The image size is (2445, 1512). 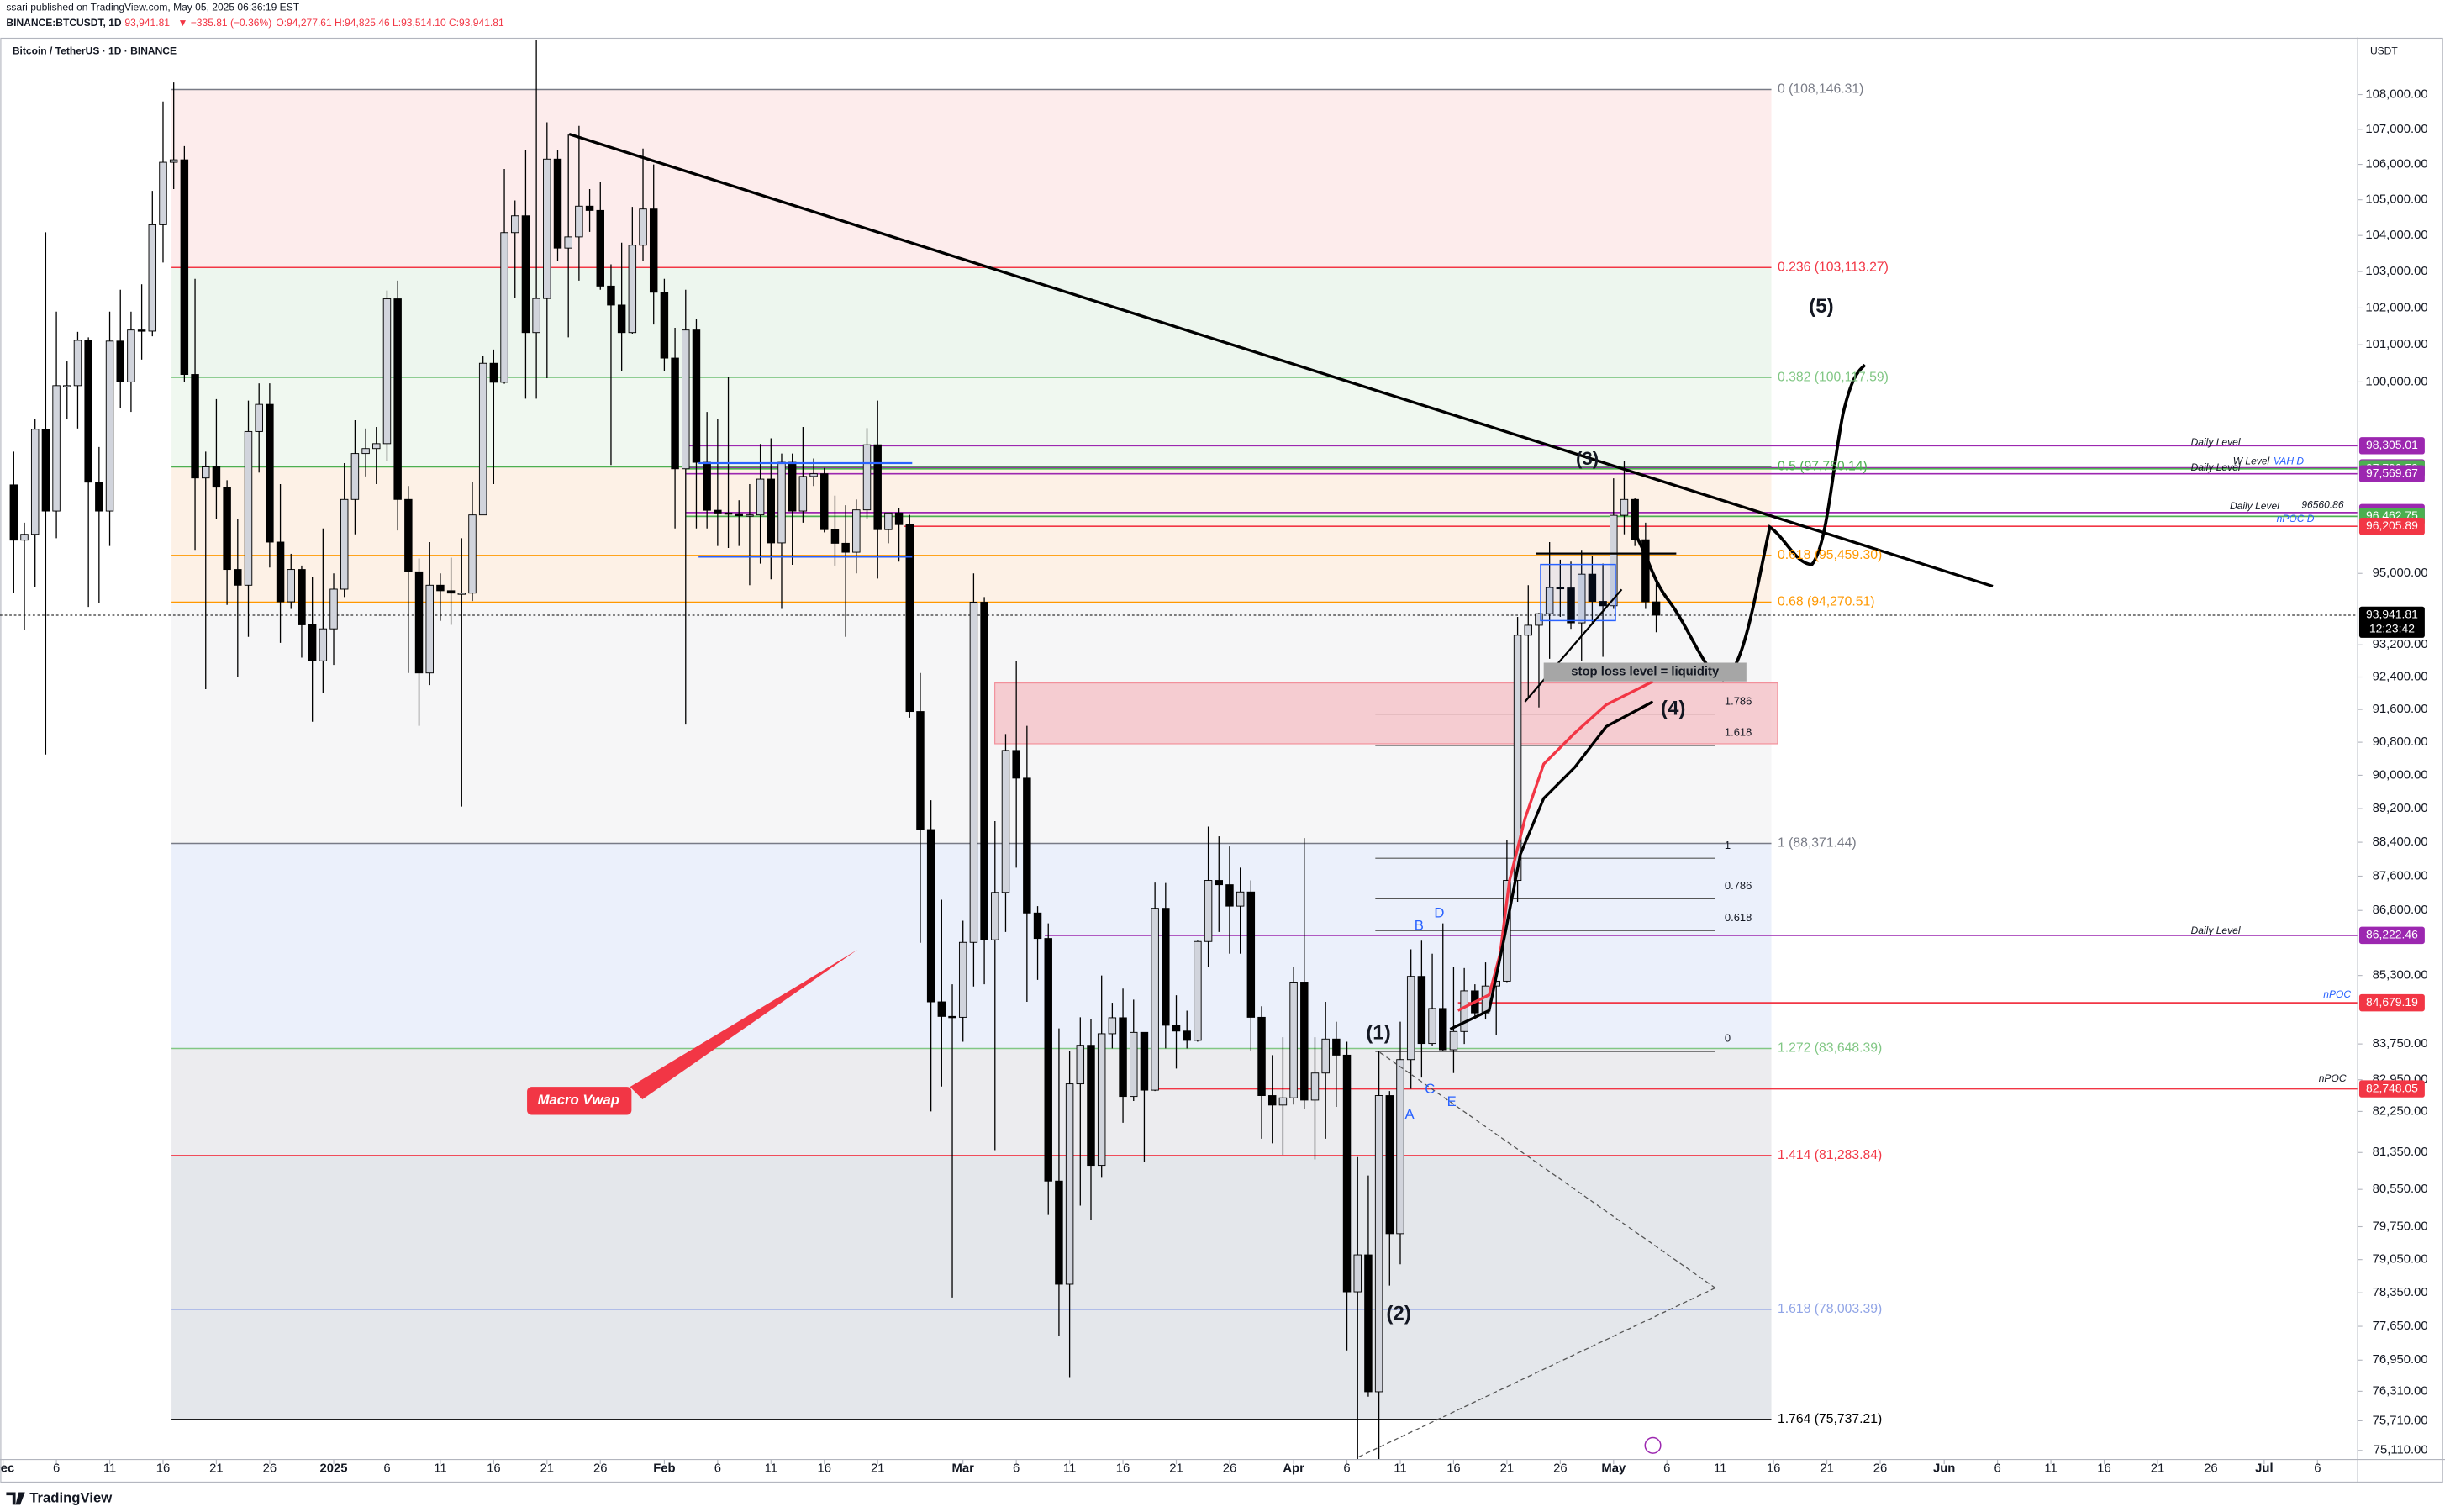 What do you see at coordinates (2391, 622) in the screenshot?
I see `last-price-box` at bounding box center [2391, 622].